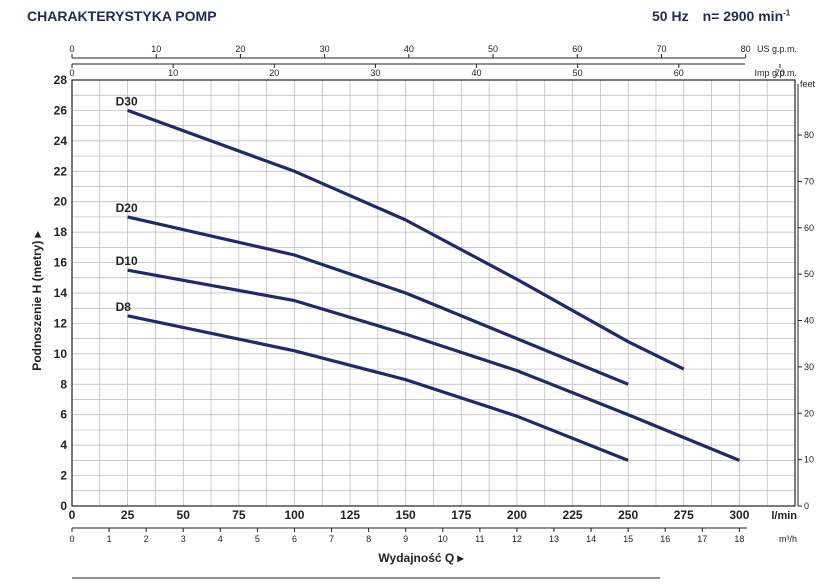  Describe the element at coordinates (739, 515) in the screenshot. I see `x-tick-label: 300` at that location.